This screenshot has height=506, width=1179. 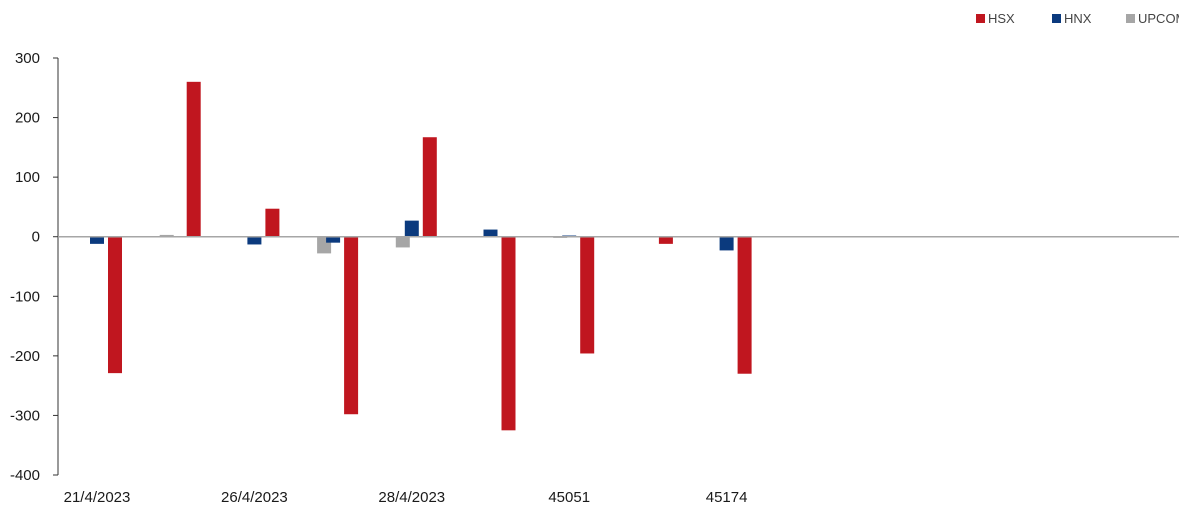 I want to click on legend-label-hnx: HNX, so click(x=1078, y=18).